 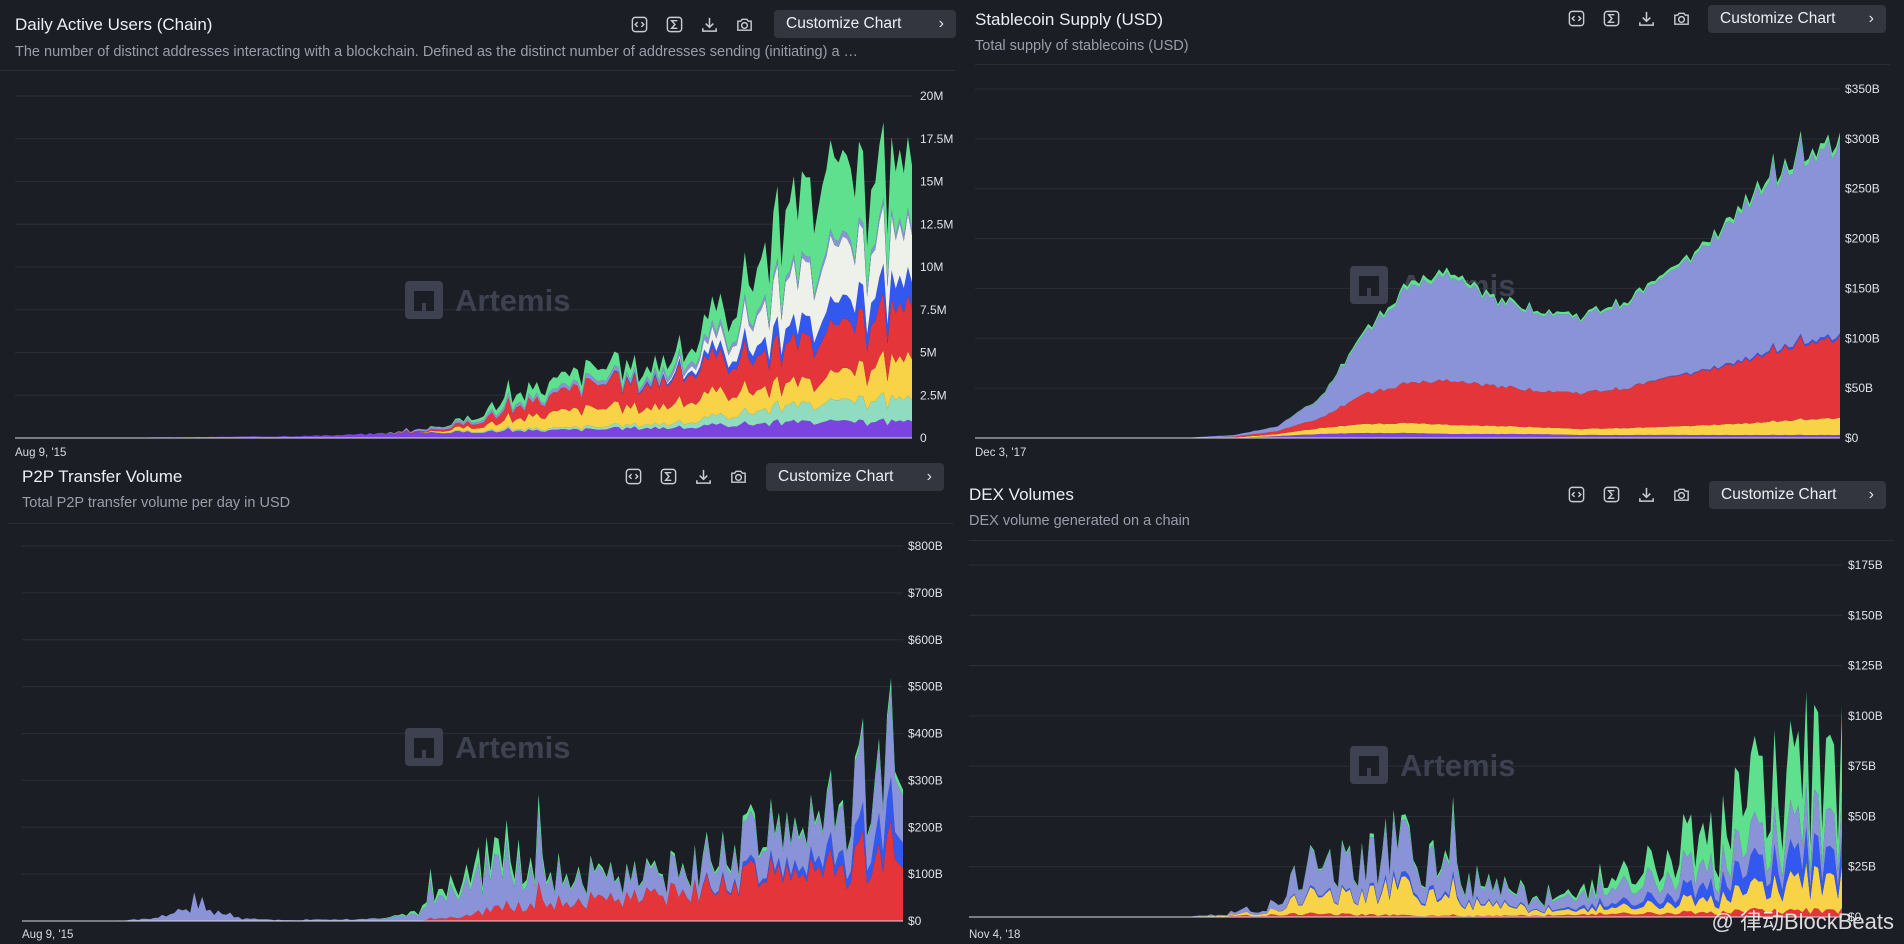 I want to click on y-tick-label: 5M, so click(x=928, y=353).